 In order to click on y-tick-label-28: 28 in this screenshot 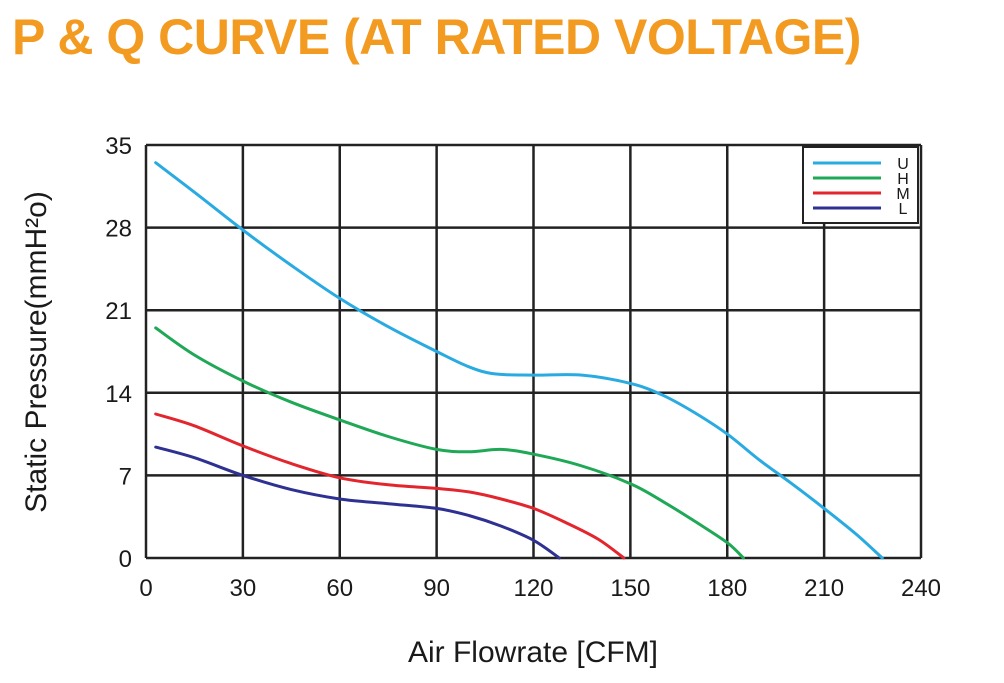, I will do `click(118, 229)`.